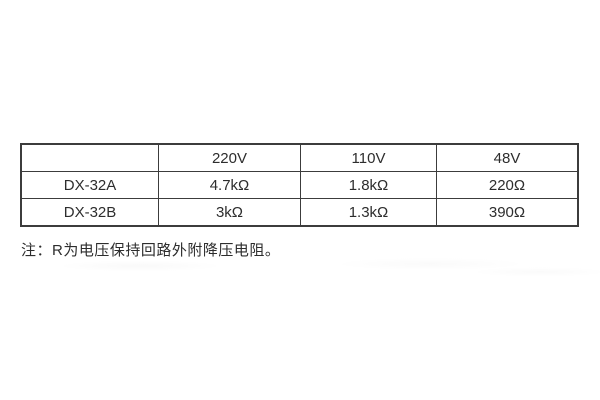 The image size is (600, 400). I want to click on corner-header-cell, so click(89, 157).